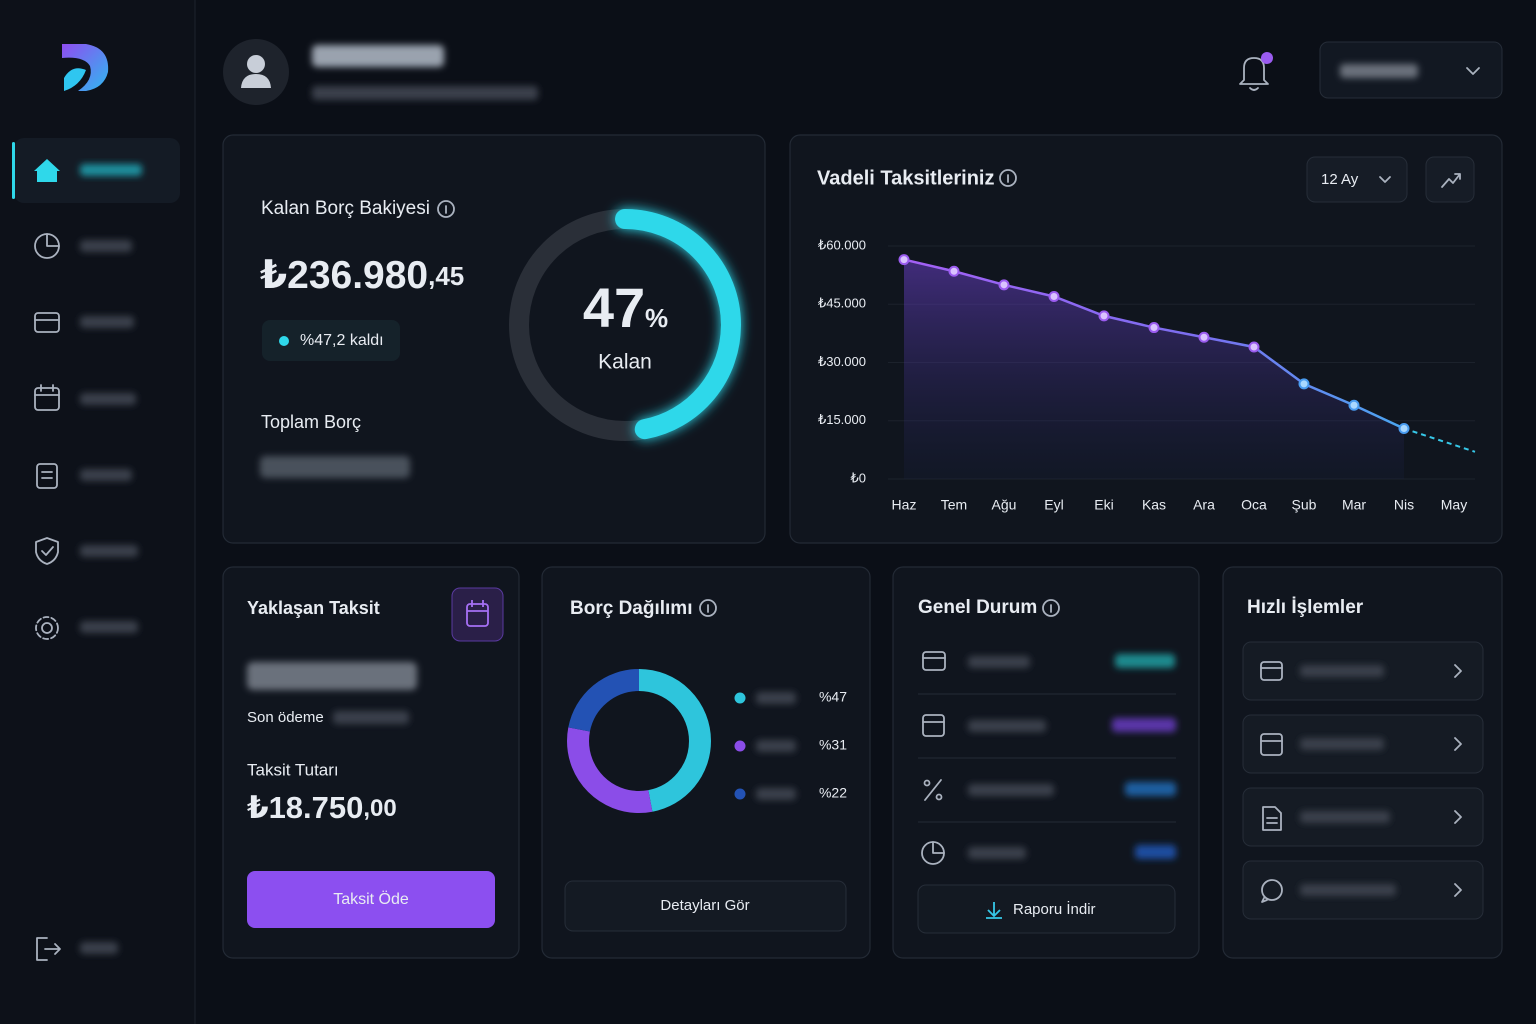 The image size is (1536, 1024). I want to click on badge-dot, so click(284, 341).